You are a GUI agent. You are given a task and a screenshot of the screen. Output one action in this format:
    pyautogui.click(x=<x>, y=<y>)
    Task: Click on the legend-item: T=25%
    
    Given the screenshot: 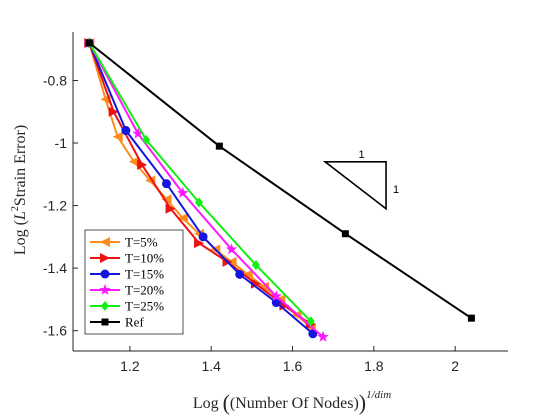 What is the action you would take?
    pyautogui.click(x=127, y=306)
    